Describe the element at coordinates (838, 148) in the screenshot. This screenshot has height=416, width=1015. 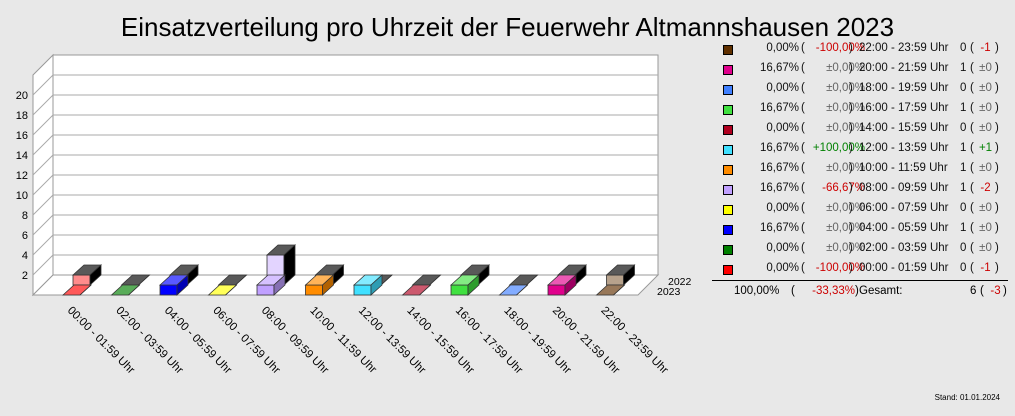
I see `legend-change: +100,00%` at that location.